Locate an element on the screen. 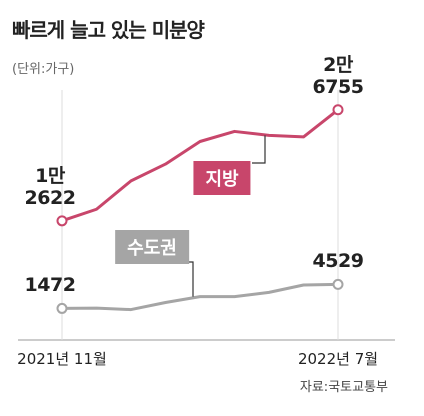 The image size is (424, 416). x-tick-label: 2022년 7월 is located at coordinates (338, 359).